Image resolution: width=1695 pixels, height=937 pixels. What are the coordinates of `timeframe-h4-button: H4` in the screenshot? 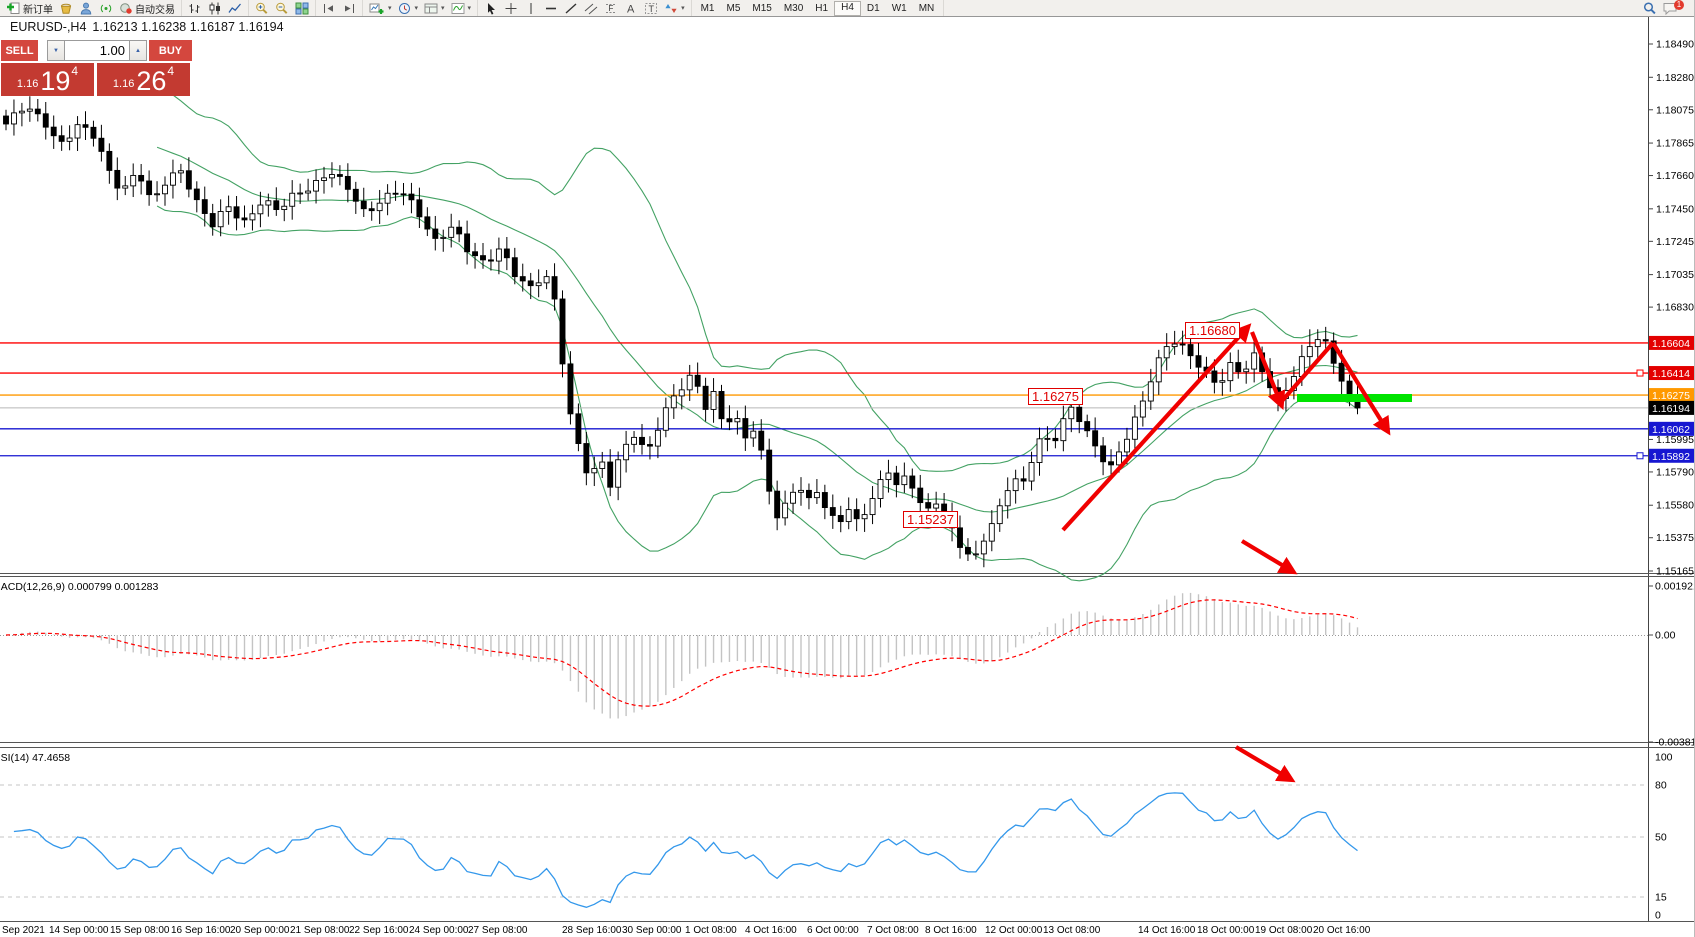 It's located at (847, 8).